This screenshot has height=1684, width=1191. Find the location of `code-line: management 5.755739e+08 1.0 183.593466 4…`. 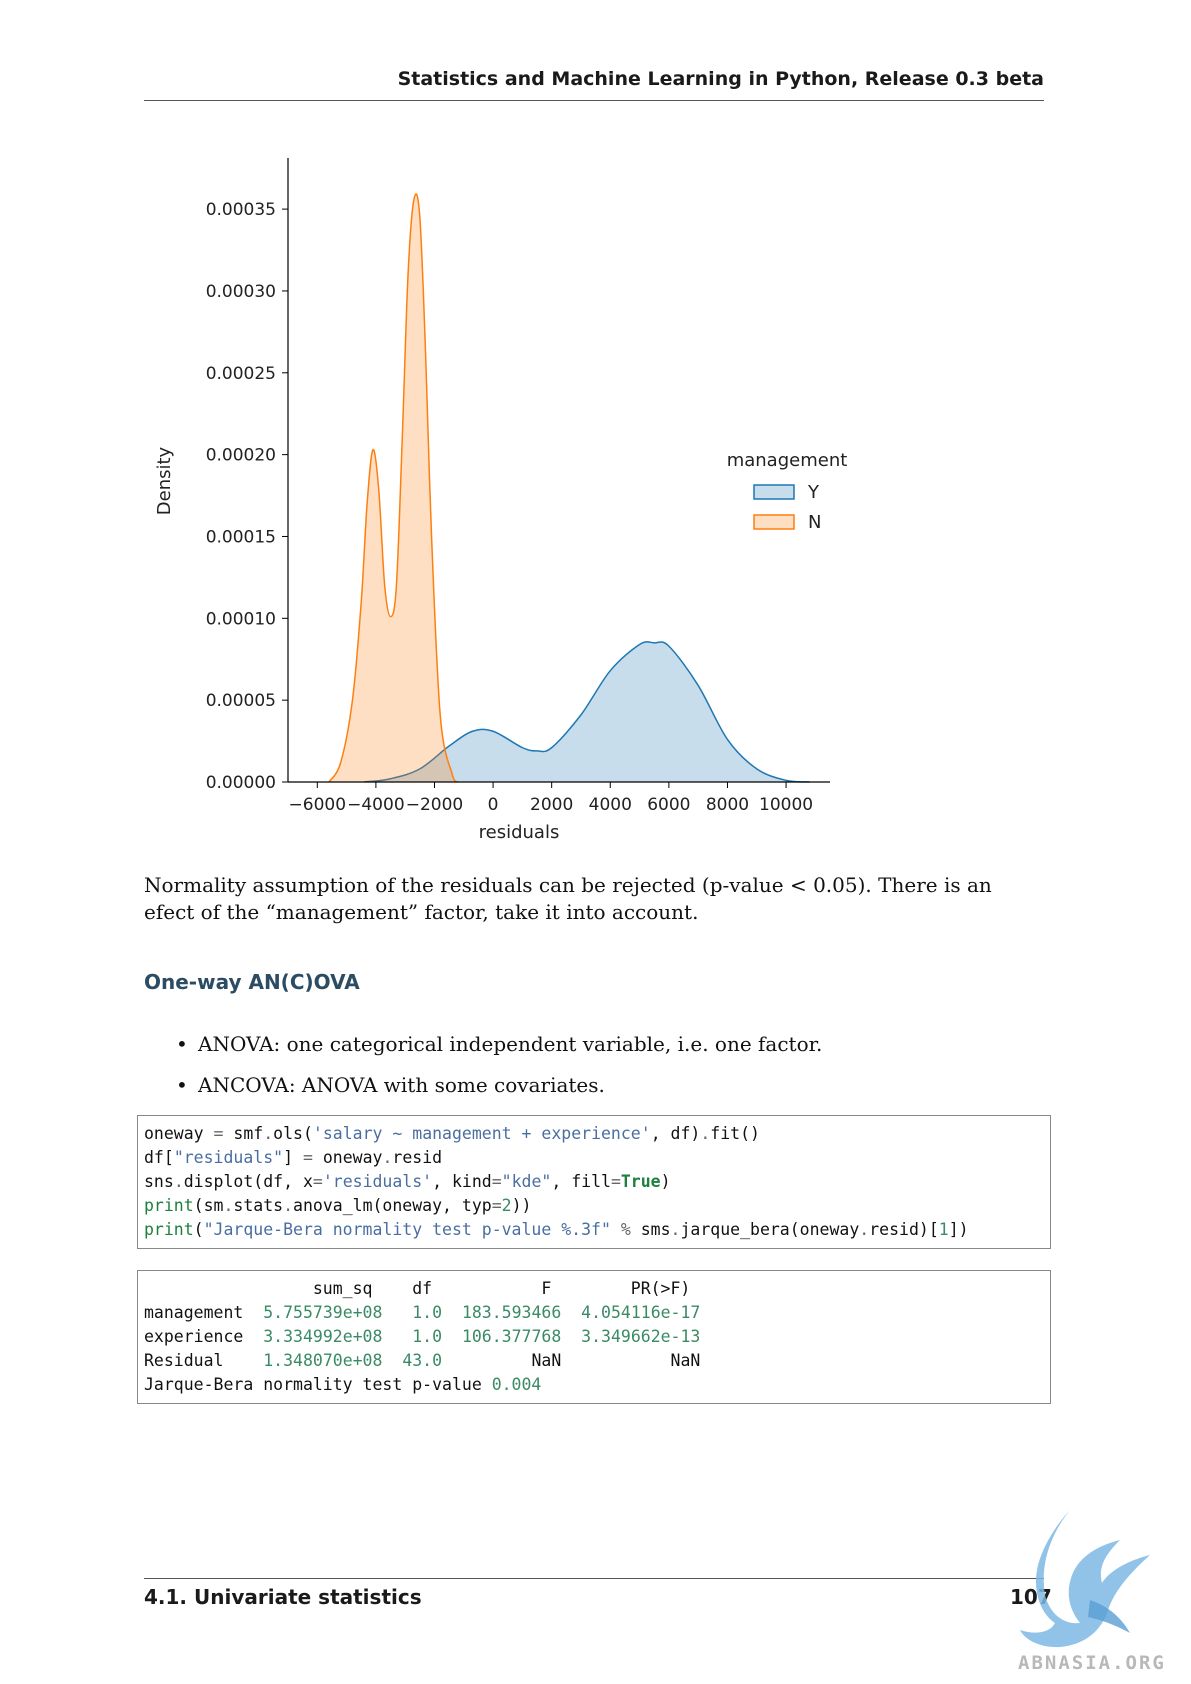

code-line: management 5.755739e+08 1.0 183.593466 4… is located at coordinates (594, 1313).